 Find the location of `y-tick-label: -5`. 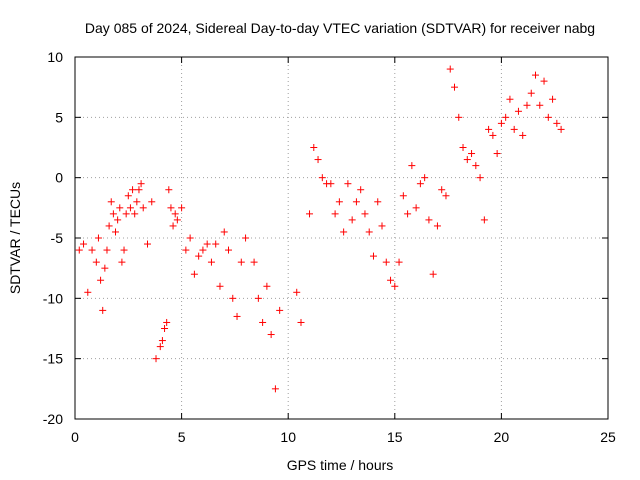

y-tick-label: -5 is located at coordinates (57, 238).